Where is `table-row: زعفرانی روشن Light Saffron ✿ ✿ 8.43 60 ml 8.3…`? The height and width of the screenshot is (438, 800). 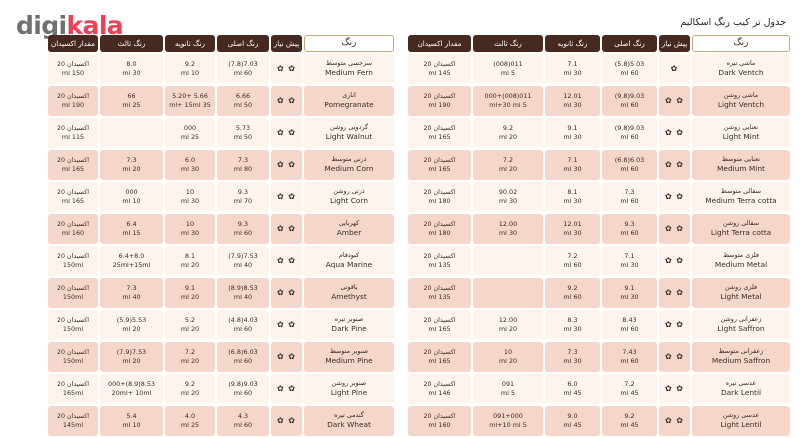 table-row: زعفرانی روشن Light Saffron ✿ ✿ 8.43 60 ml 8.3… is located at coordinates (599, 325).